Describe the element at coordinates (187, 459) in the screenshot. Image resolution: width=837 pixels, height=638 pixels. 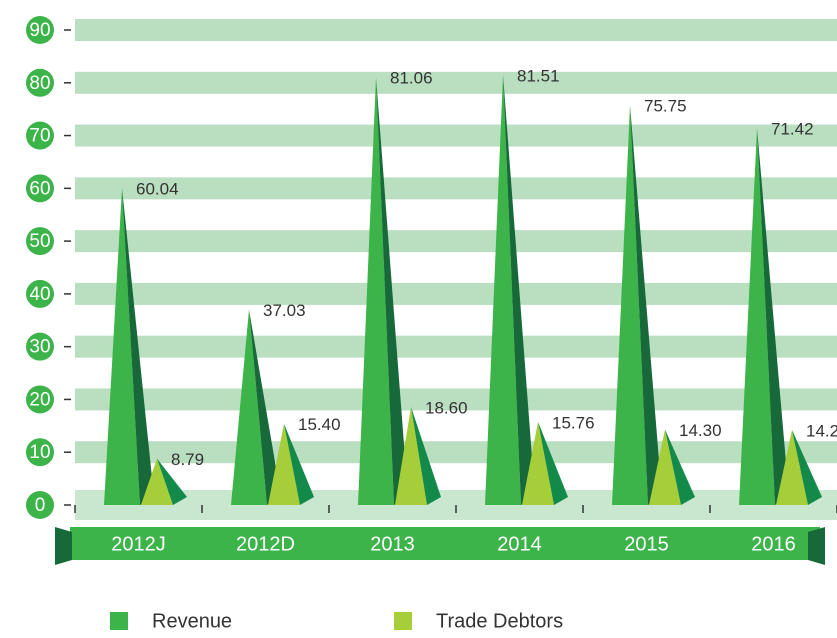
I see `value-label: 8.79` at that location.